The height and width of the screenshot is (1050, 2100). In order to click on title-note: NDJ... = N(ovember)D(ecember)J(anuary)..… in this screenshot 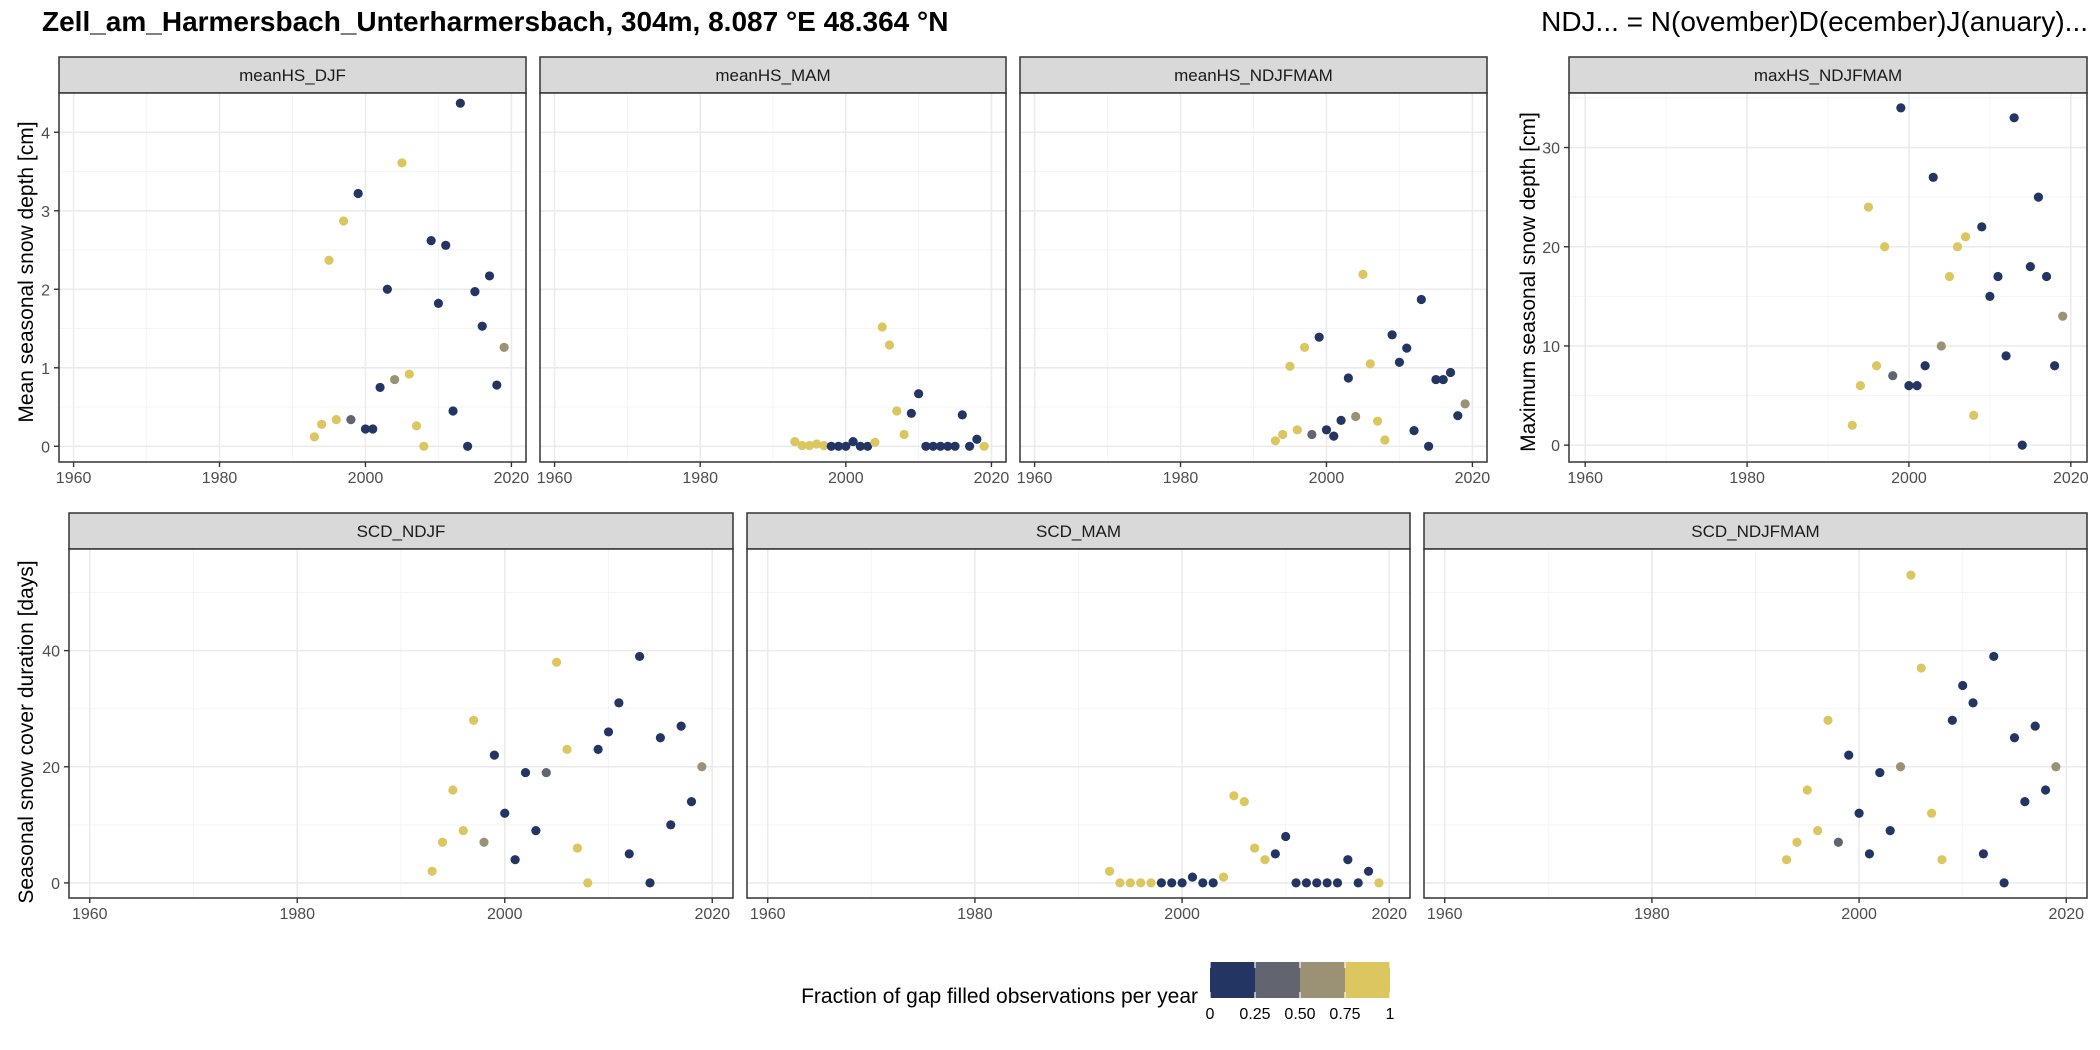, I will do `click(1814, 21)`.